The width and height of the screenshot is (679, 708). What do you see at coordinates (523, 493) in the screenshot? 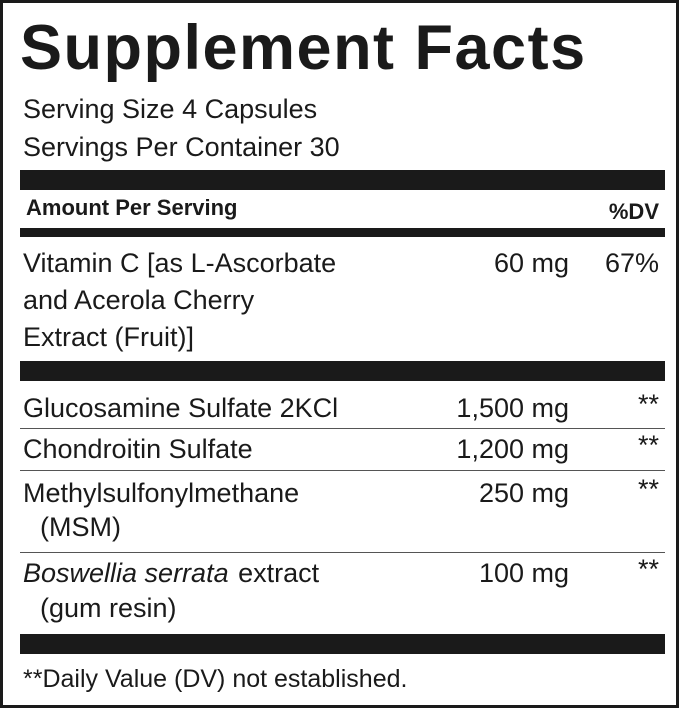
I see `amount: 250 mg` at bounding box center [523, 493].